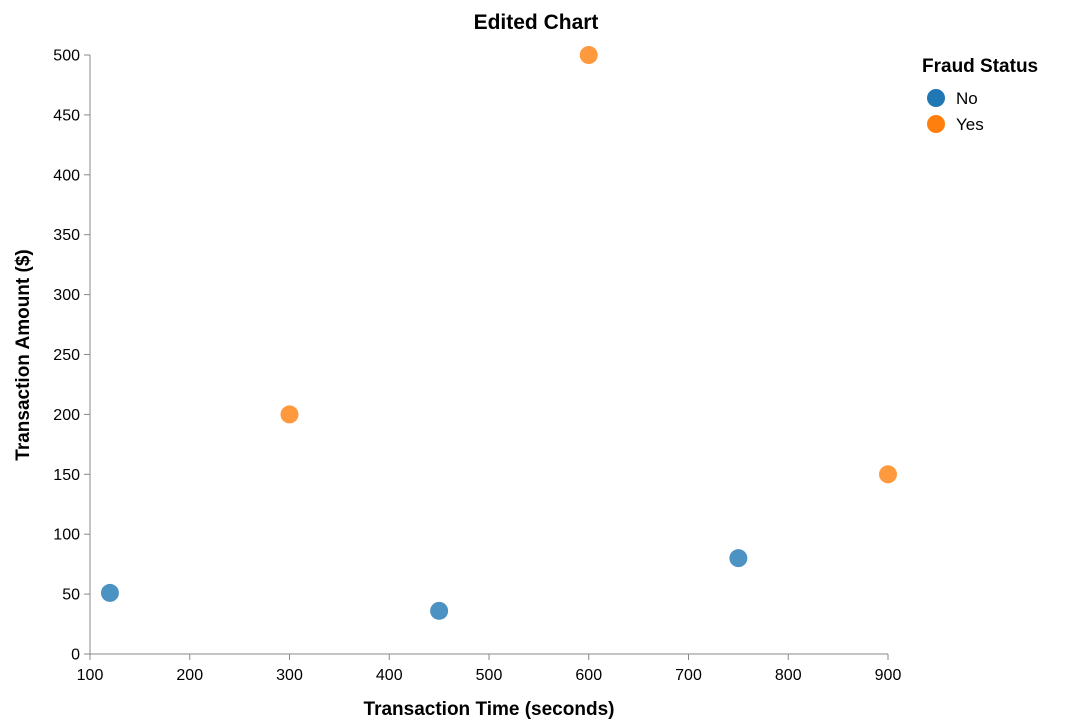 This screenshot has width=1070, height=728. Describe the element at coordinates (90, 675) in the screenshot. I see `x-tick-label: 100` at that location.